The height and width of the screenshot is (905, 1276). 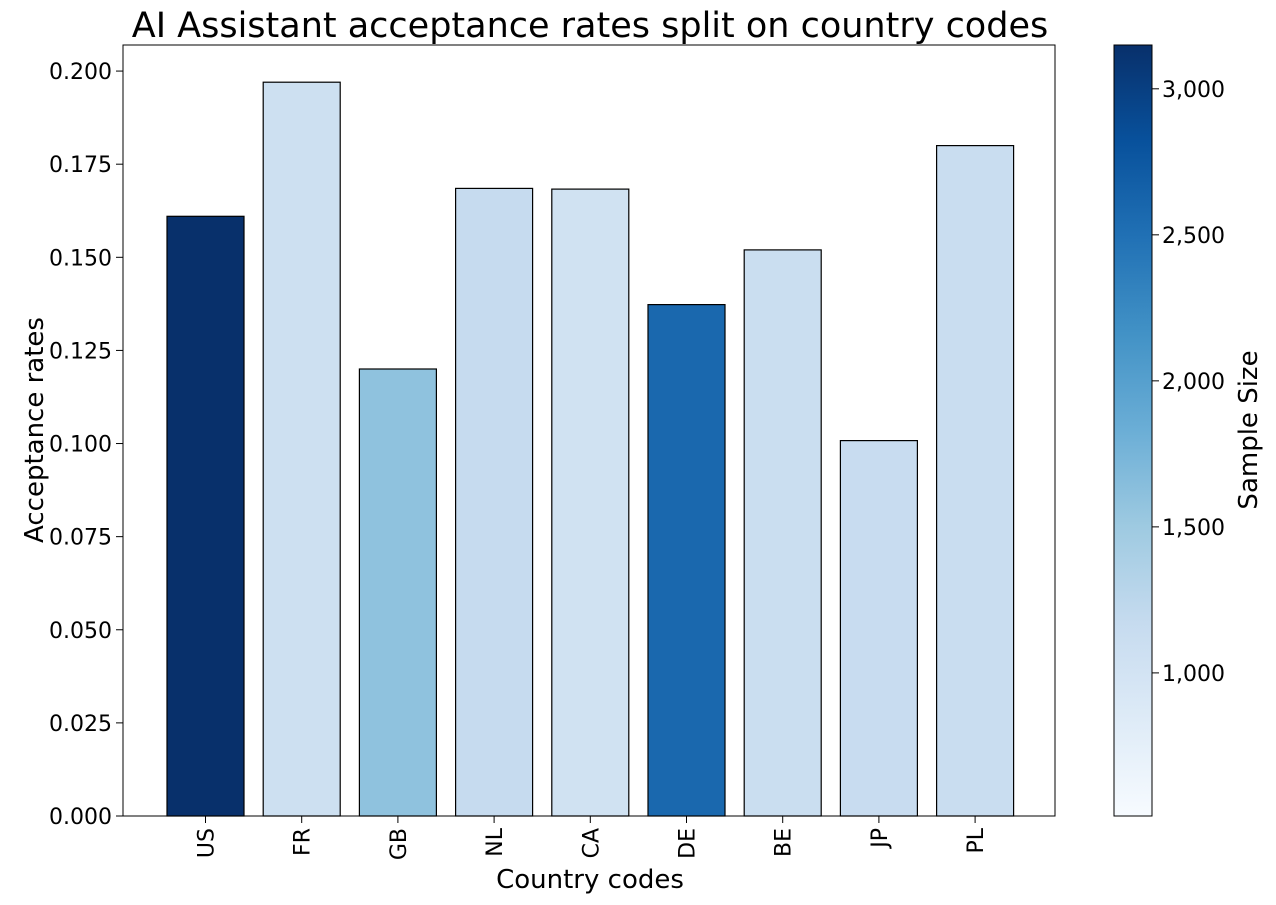 What do you see at coordinates (80, 538) in the screenshot?
I see `y-tick-label: 0.075` at bounding box center [80, 538].